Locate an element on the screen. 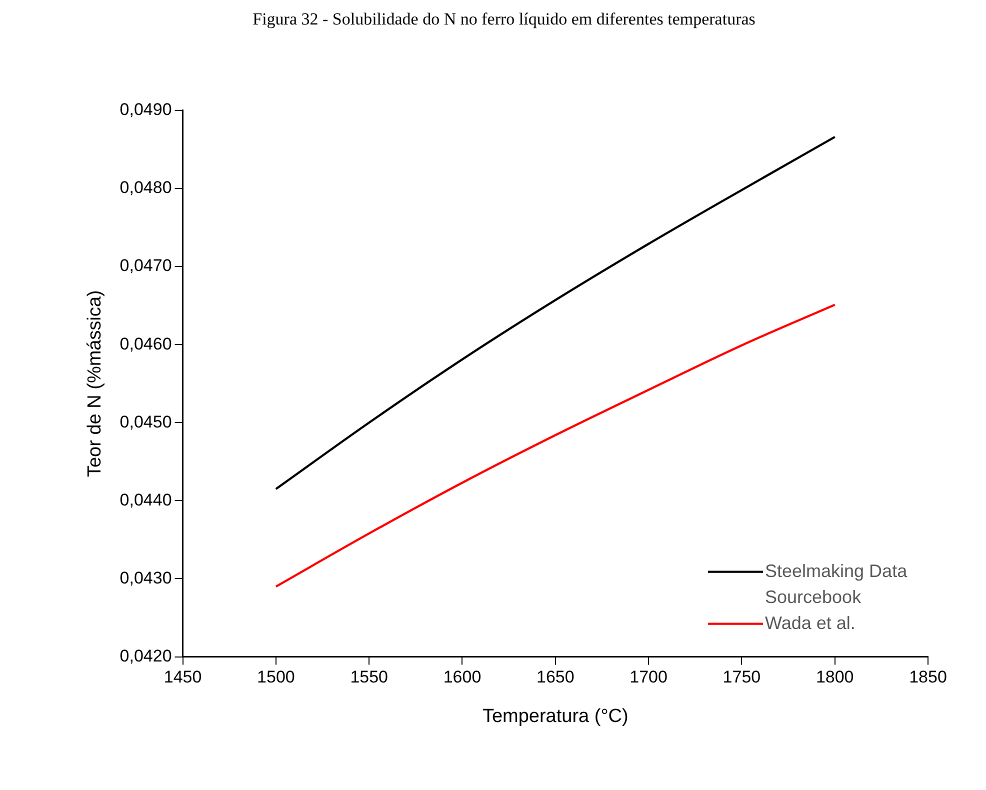  y-tick-label: 0,0460 is located at coordinates (146, 344).